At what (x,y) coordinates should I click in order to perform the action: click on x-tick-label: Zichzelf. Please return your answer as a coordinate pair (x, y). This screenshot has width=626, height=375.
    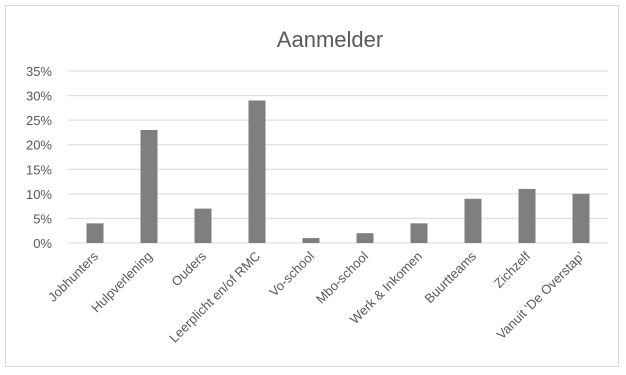
    Looking at the image, I should click on (512, 269).